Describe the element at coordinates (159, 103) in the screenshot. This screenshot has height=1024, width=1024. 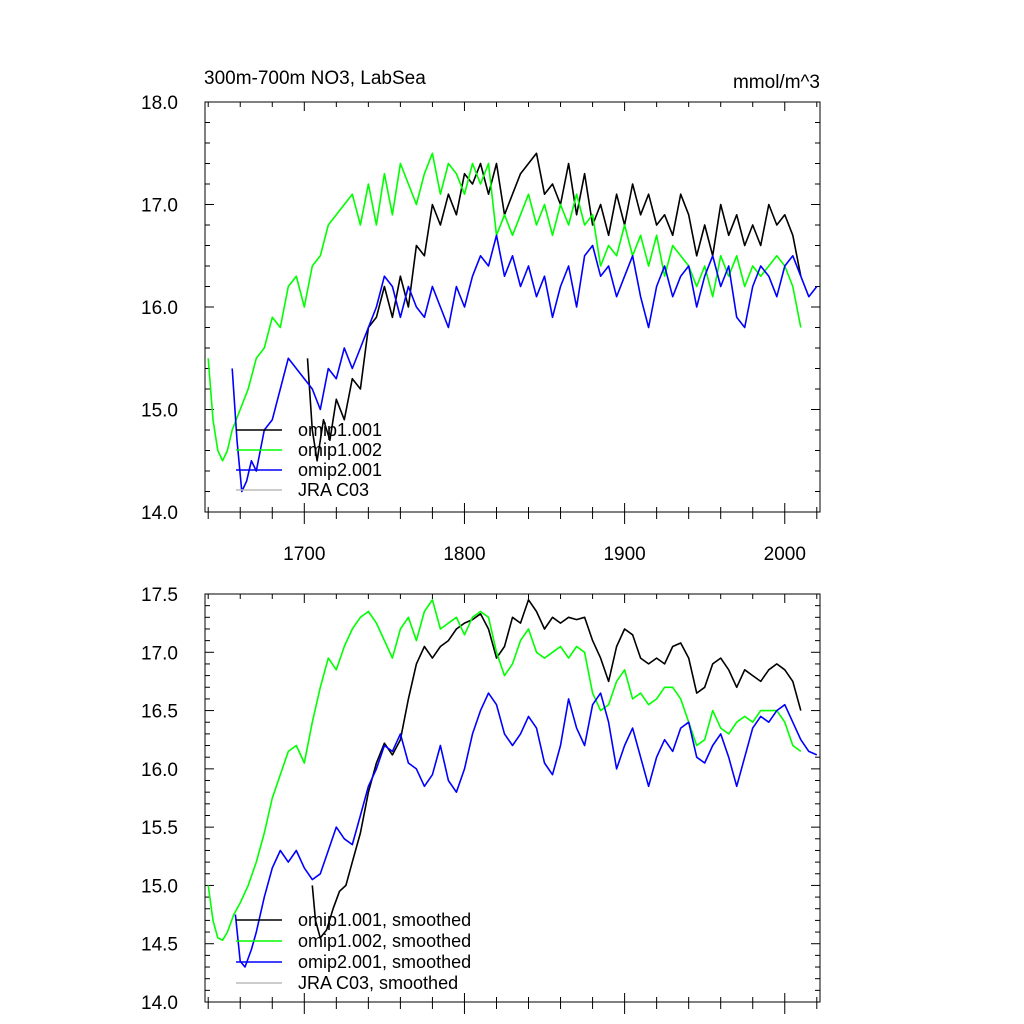
I see `y-tick-label: 18.0` at that location.